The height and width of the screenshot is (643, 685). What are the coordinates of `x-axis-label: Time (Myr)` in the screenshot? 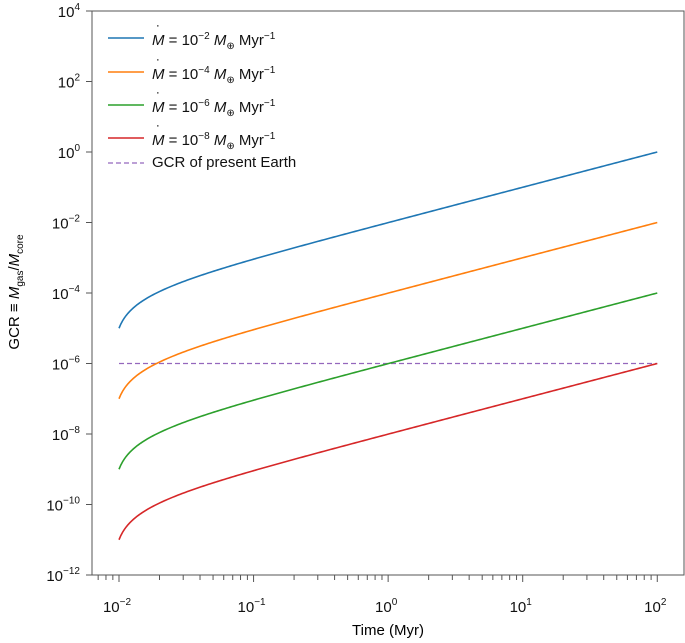 It's located at (388, 630).